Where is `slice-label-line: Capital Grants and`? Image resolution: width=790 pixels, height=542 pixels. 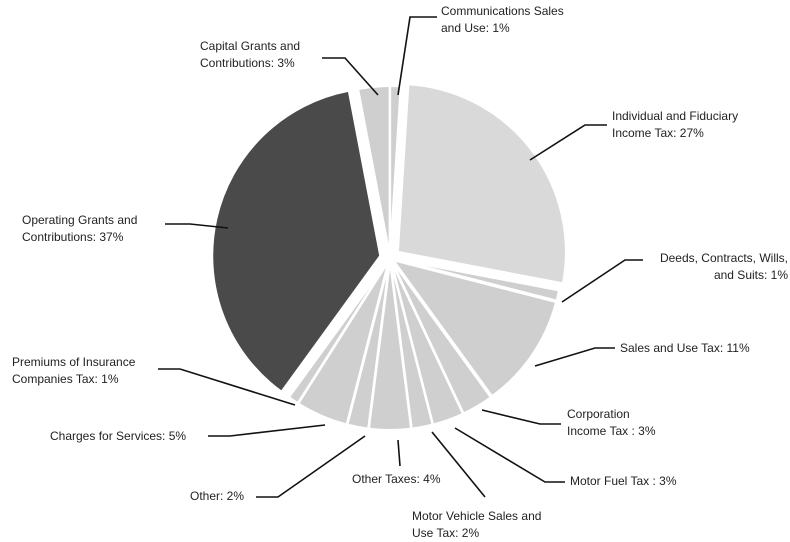 slice-label-line: Capital Grants and is located at coordinates (250, 46).